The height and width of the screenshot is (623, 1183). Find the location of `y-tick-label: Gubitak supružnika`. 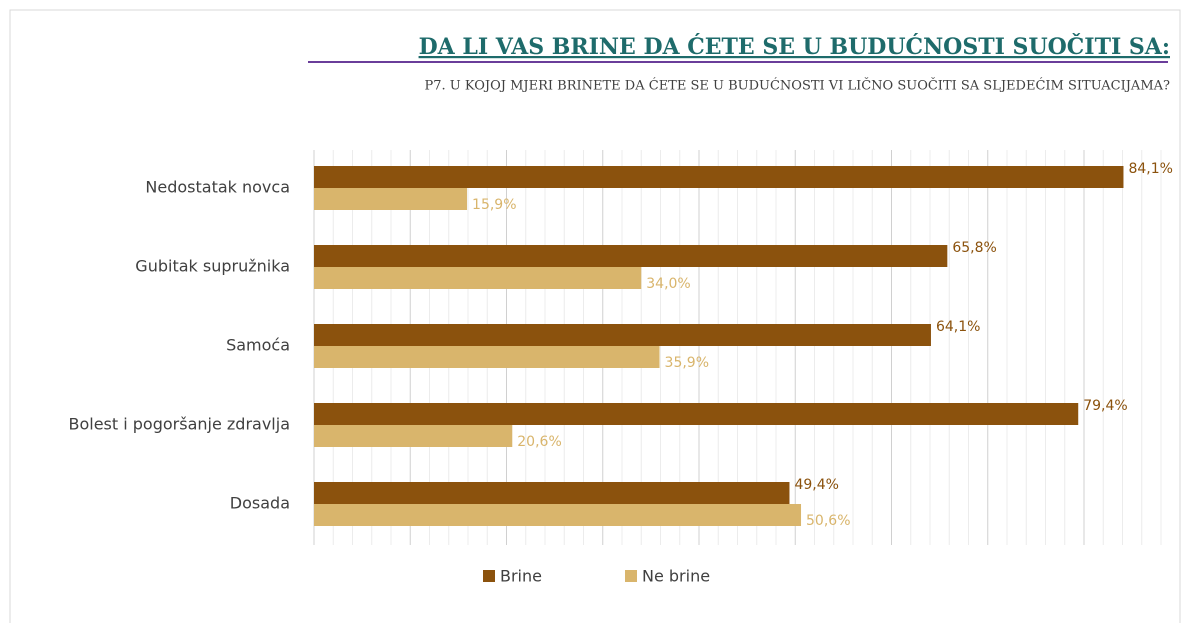

y-tick-label: Gubitak supružnika is located at coordinates (212, 266).